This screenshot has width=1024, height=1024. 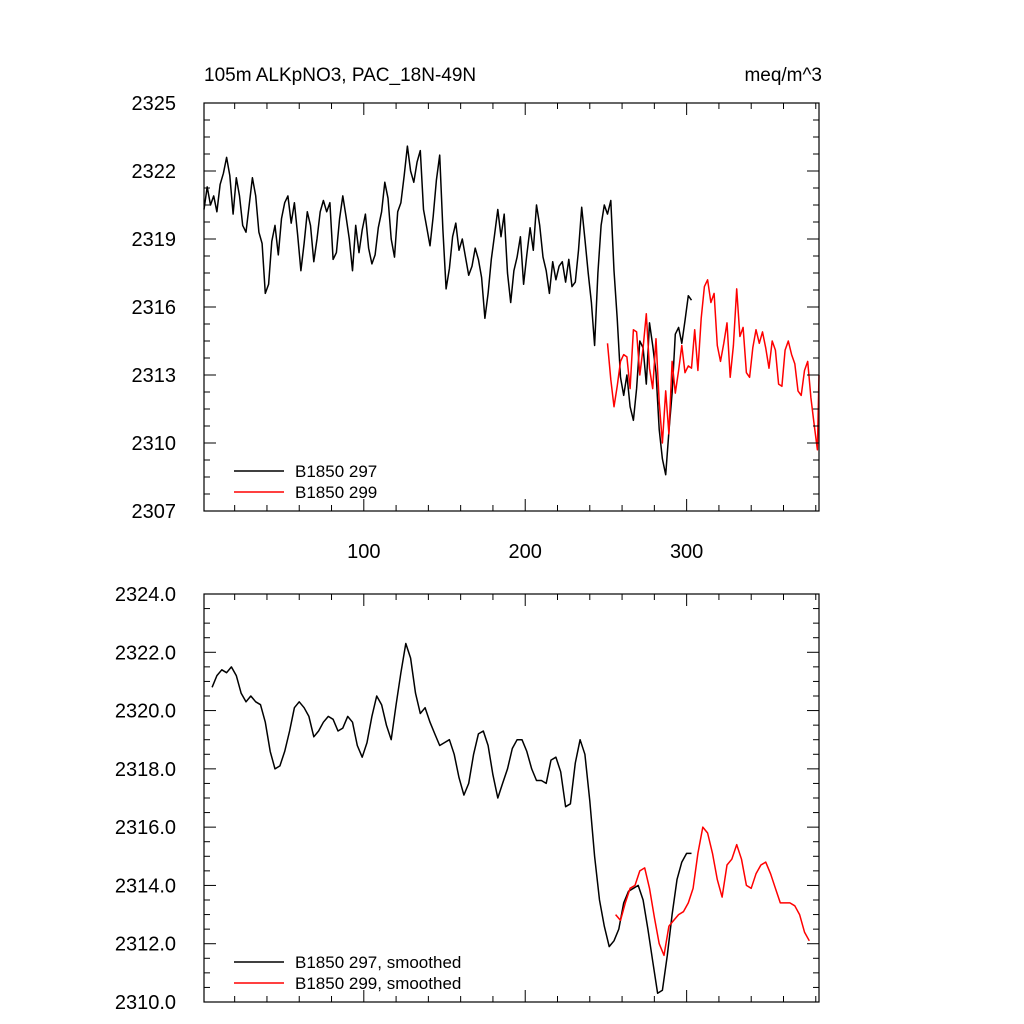 What do you see at coordinates (336, 492) in the screenshot?
I see `legend-label-b1850-299: B1850 299` at bounding box center [336, 492].